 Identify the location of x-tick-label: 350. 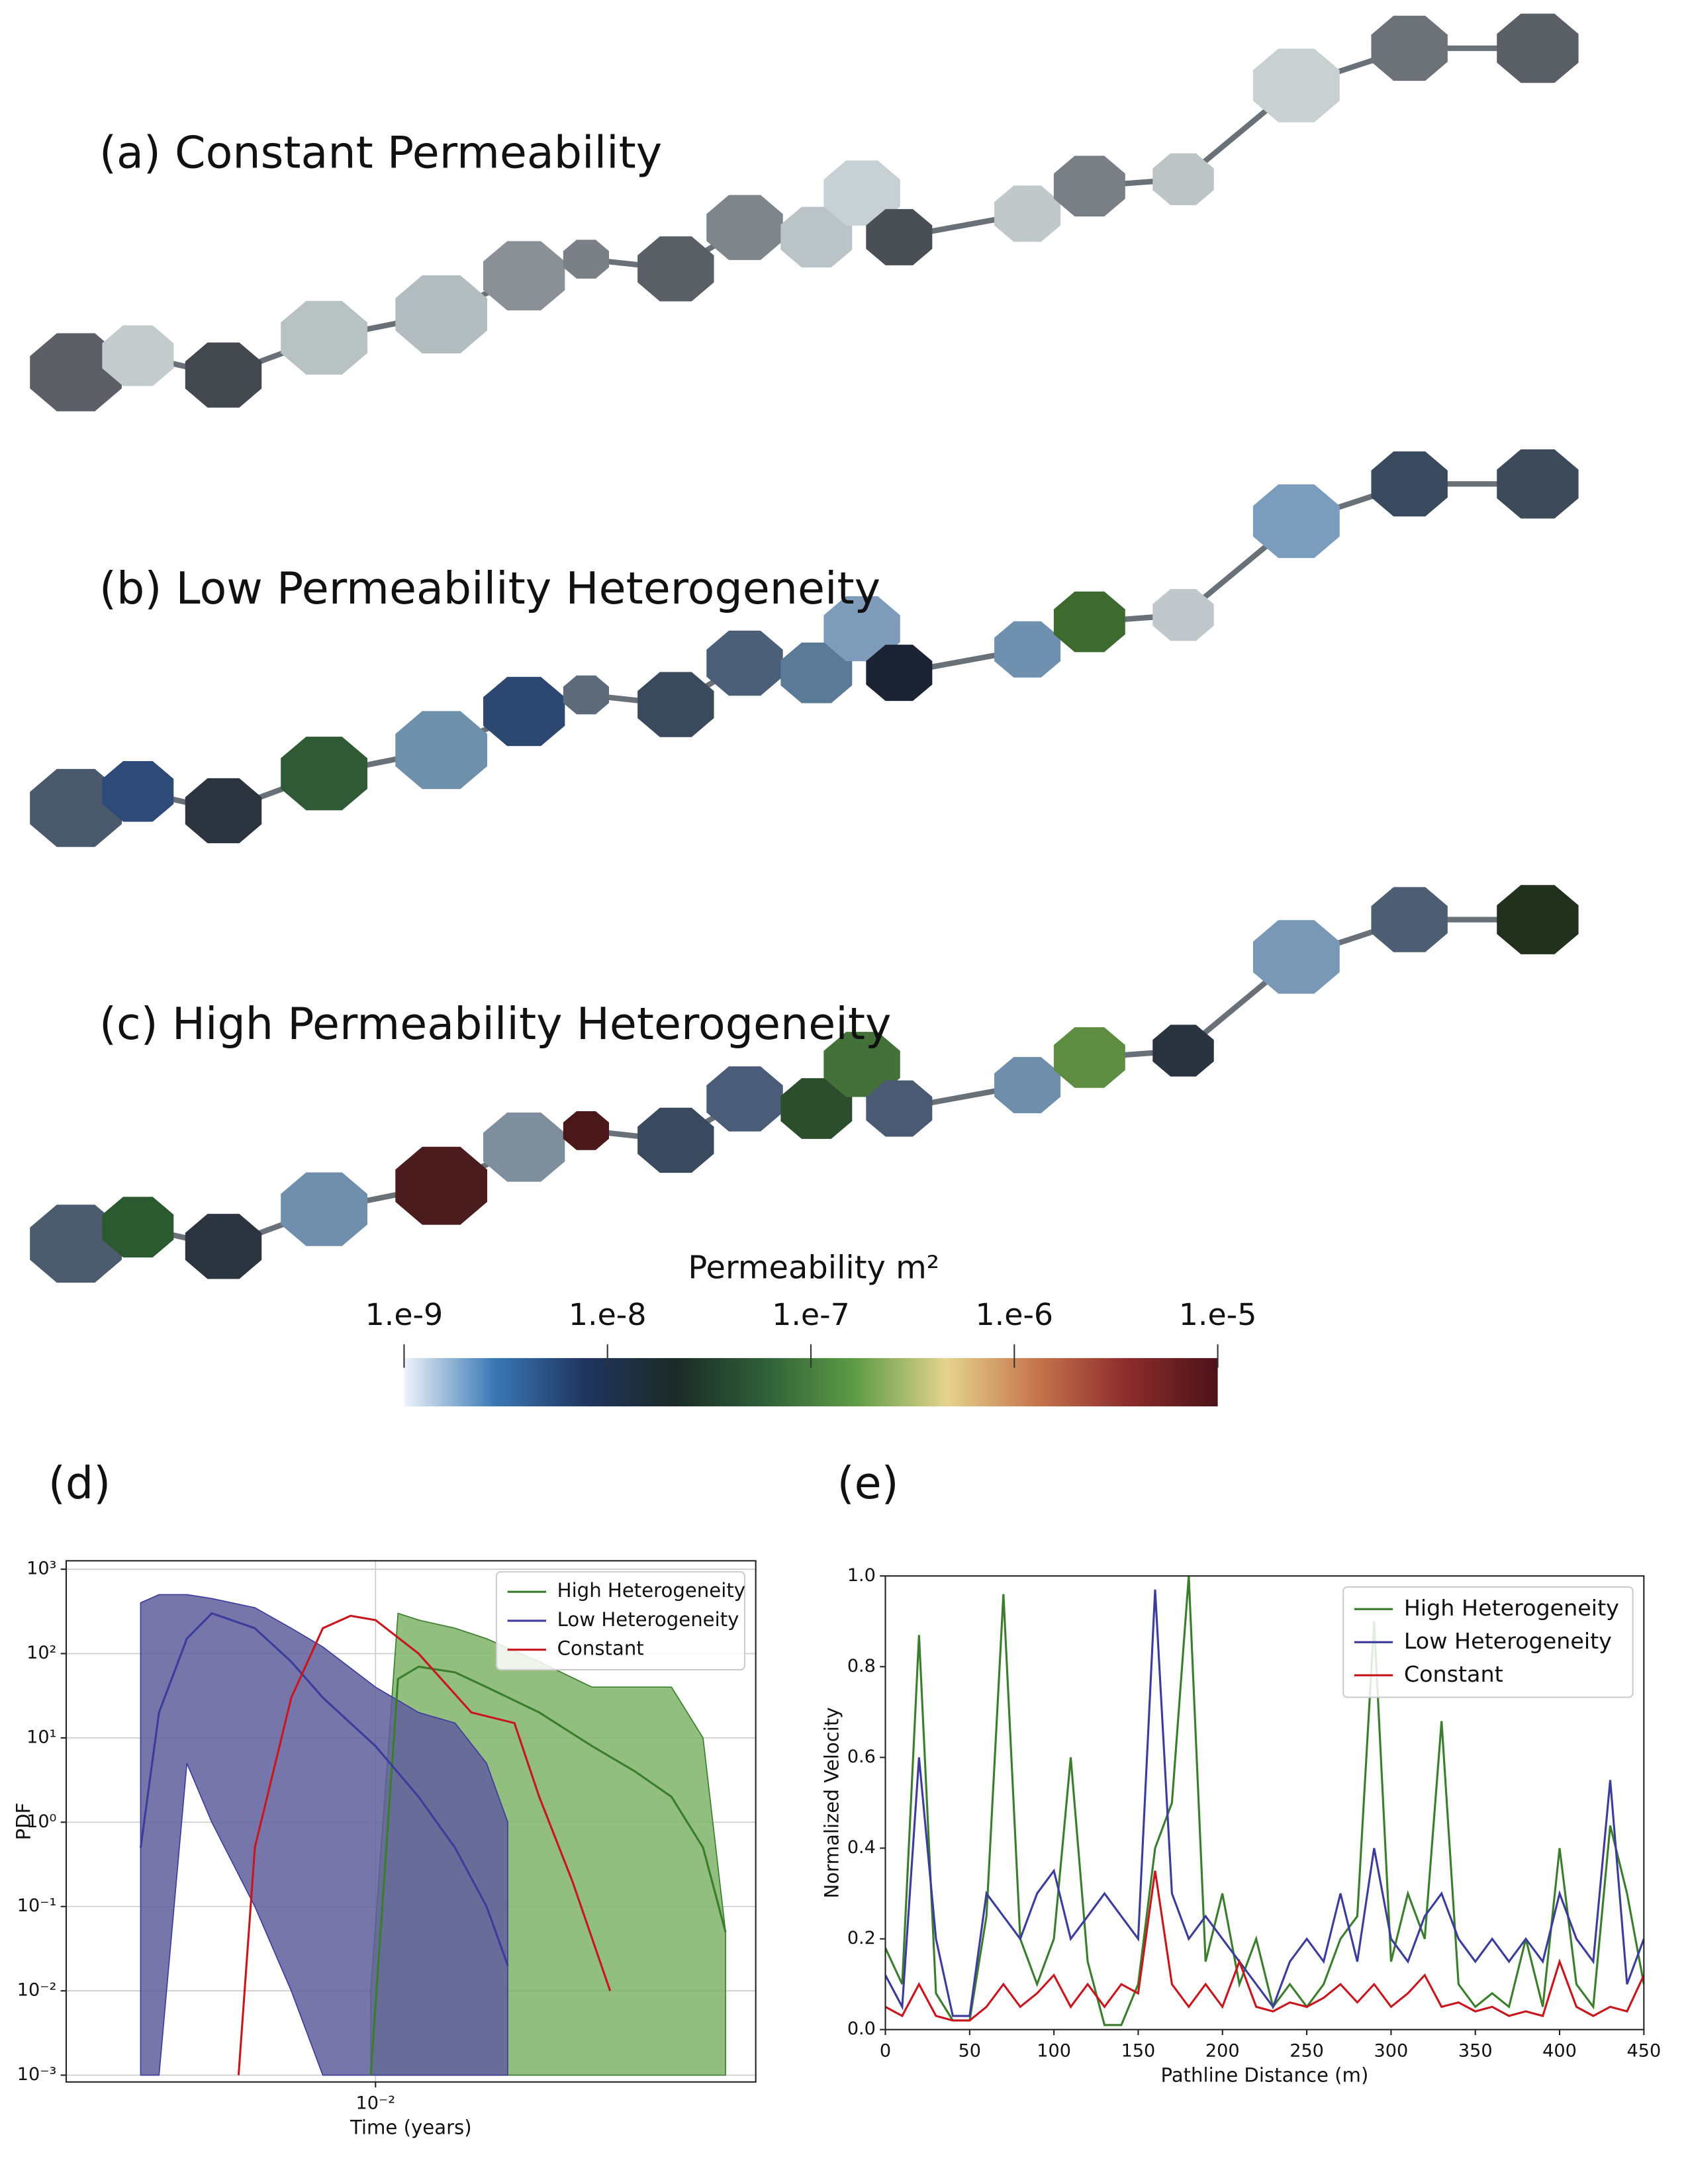
(1475, 2051).